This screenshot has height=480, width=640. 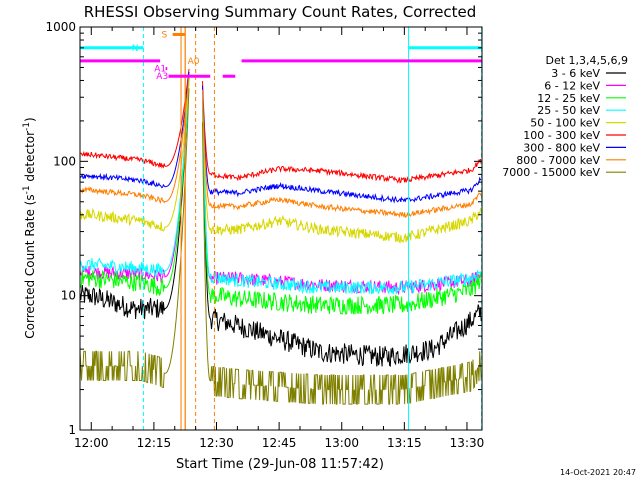 I want to click on x-tick-label-2: 12:15, so click(x=154, y=443).